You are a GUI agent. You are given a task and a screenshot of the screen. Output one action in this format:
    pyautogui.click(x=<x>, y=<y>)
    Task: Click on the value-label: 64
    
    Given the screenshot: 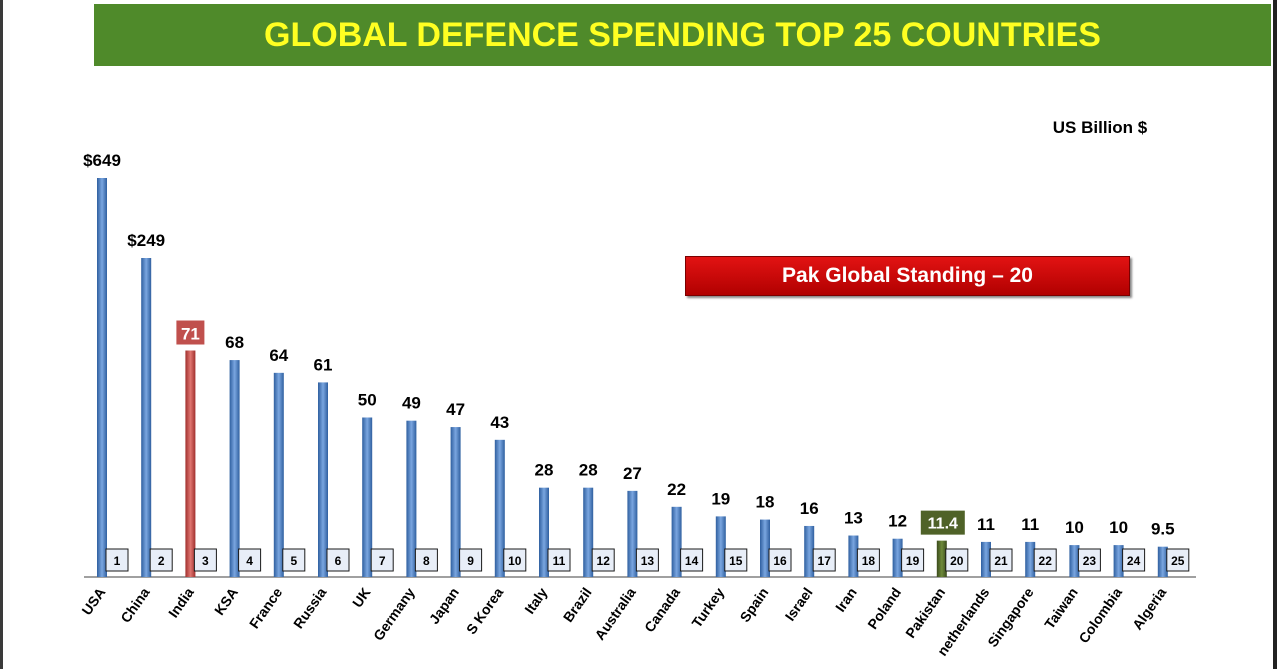 What is the action you would take?
    pyautogui.click(x=278, y=355)
    